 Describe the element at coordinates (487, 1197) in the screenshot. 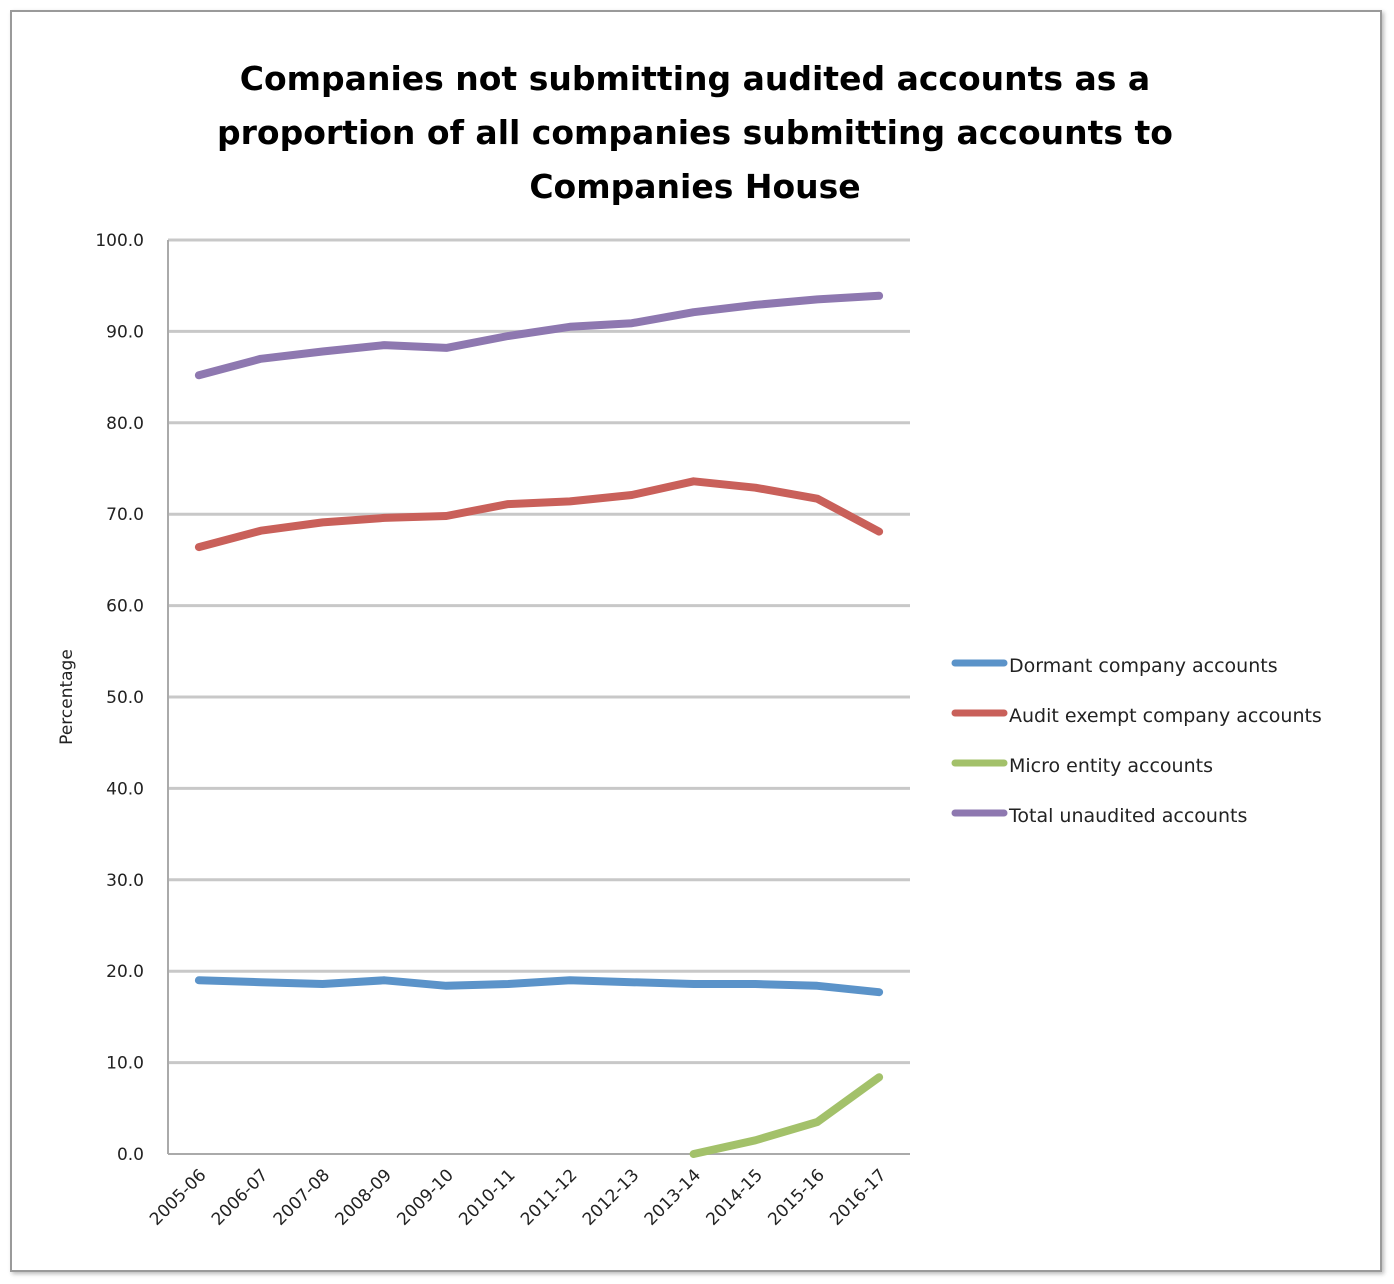

I see `x-tick-label: 2010-11` at that location.